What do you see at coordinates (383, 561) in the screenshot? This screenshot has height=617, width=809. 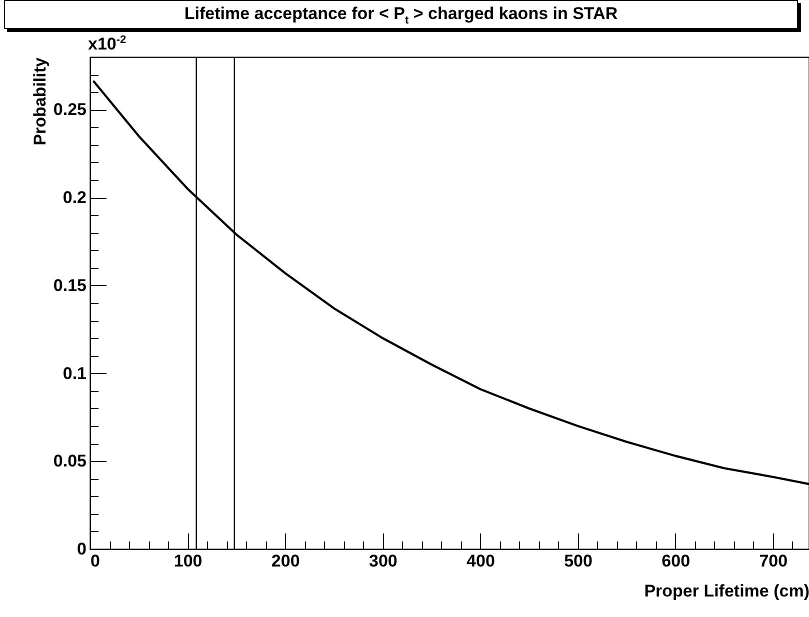 I see `x-tick-label: 300` at bounding box center [383, 561].